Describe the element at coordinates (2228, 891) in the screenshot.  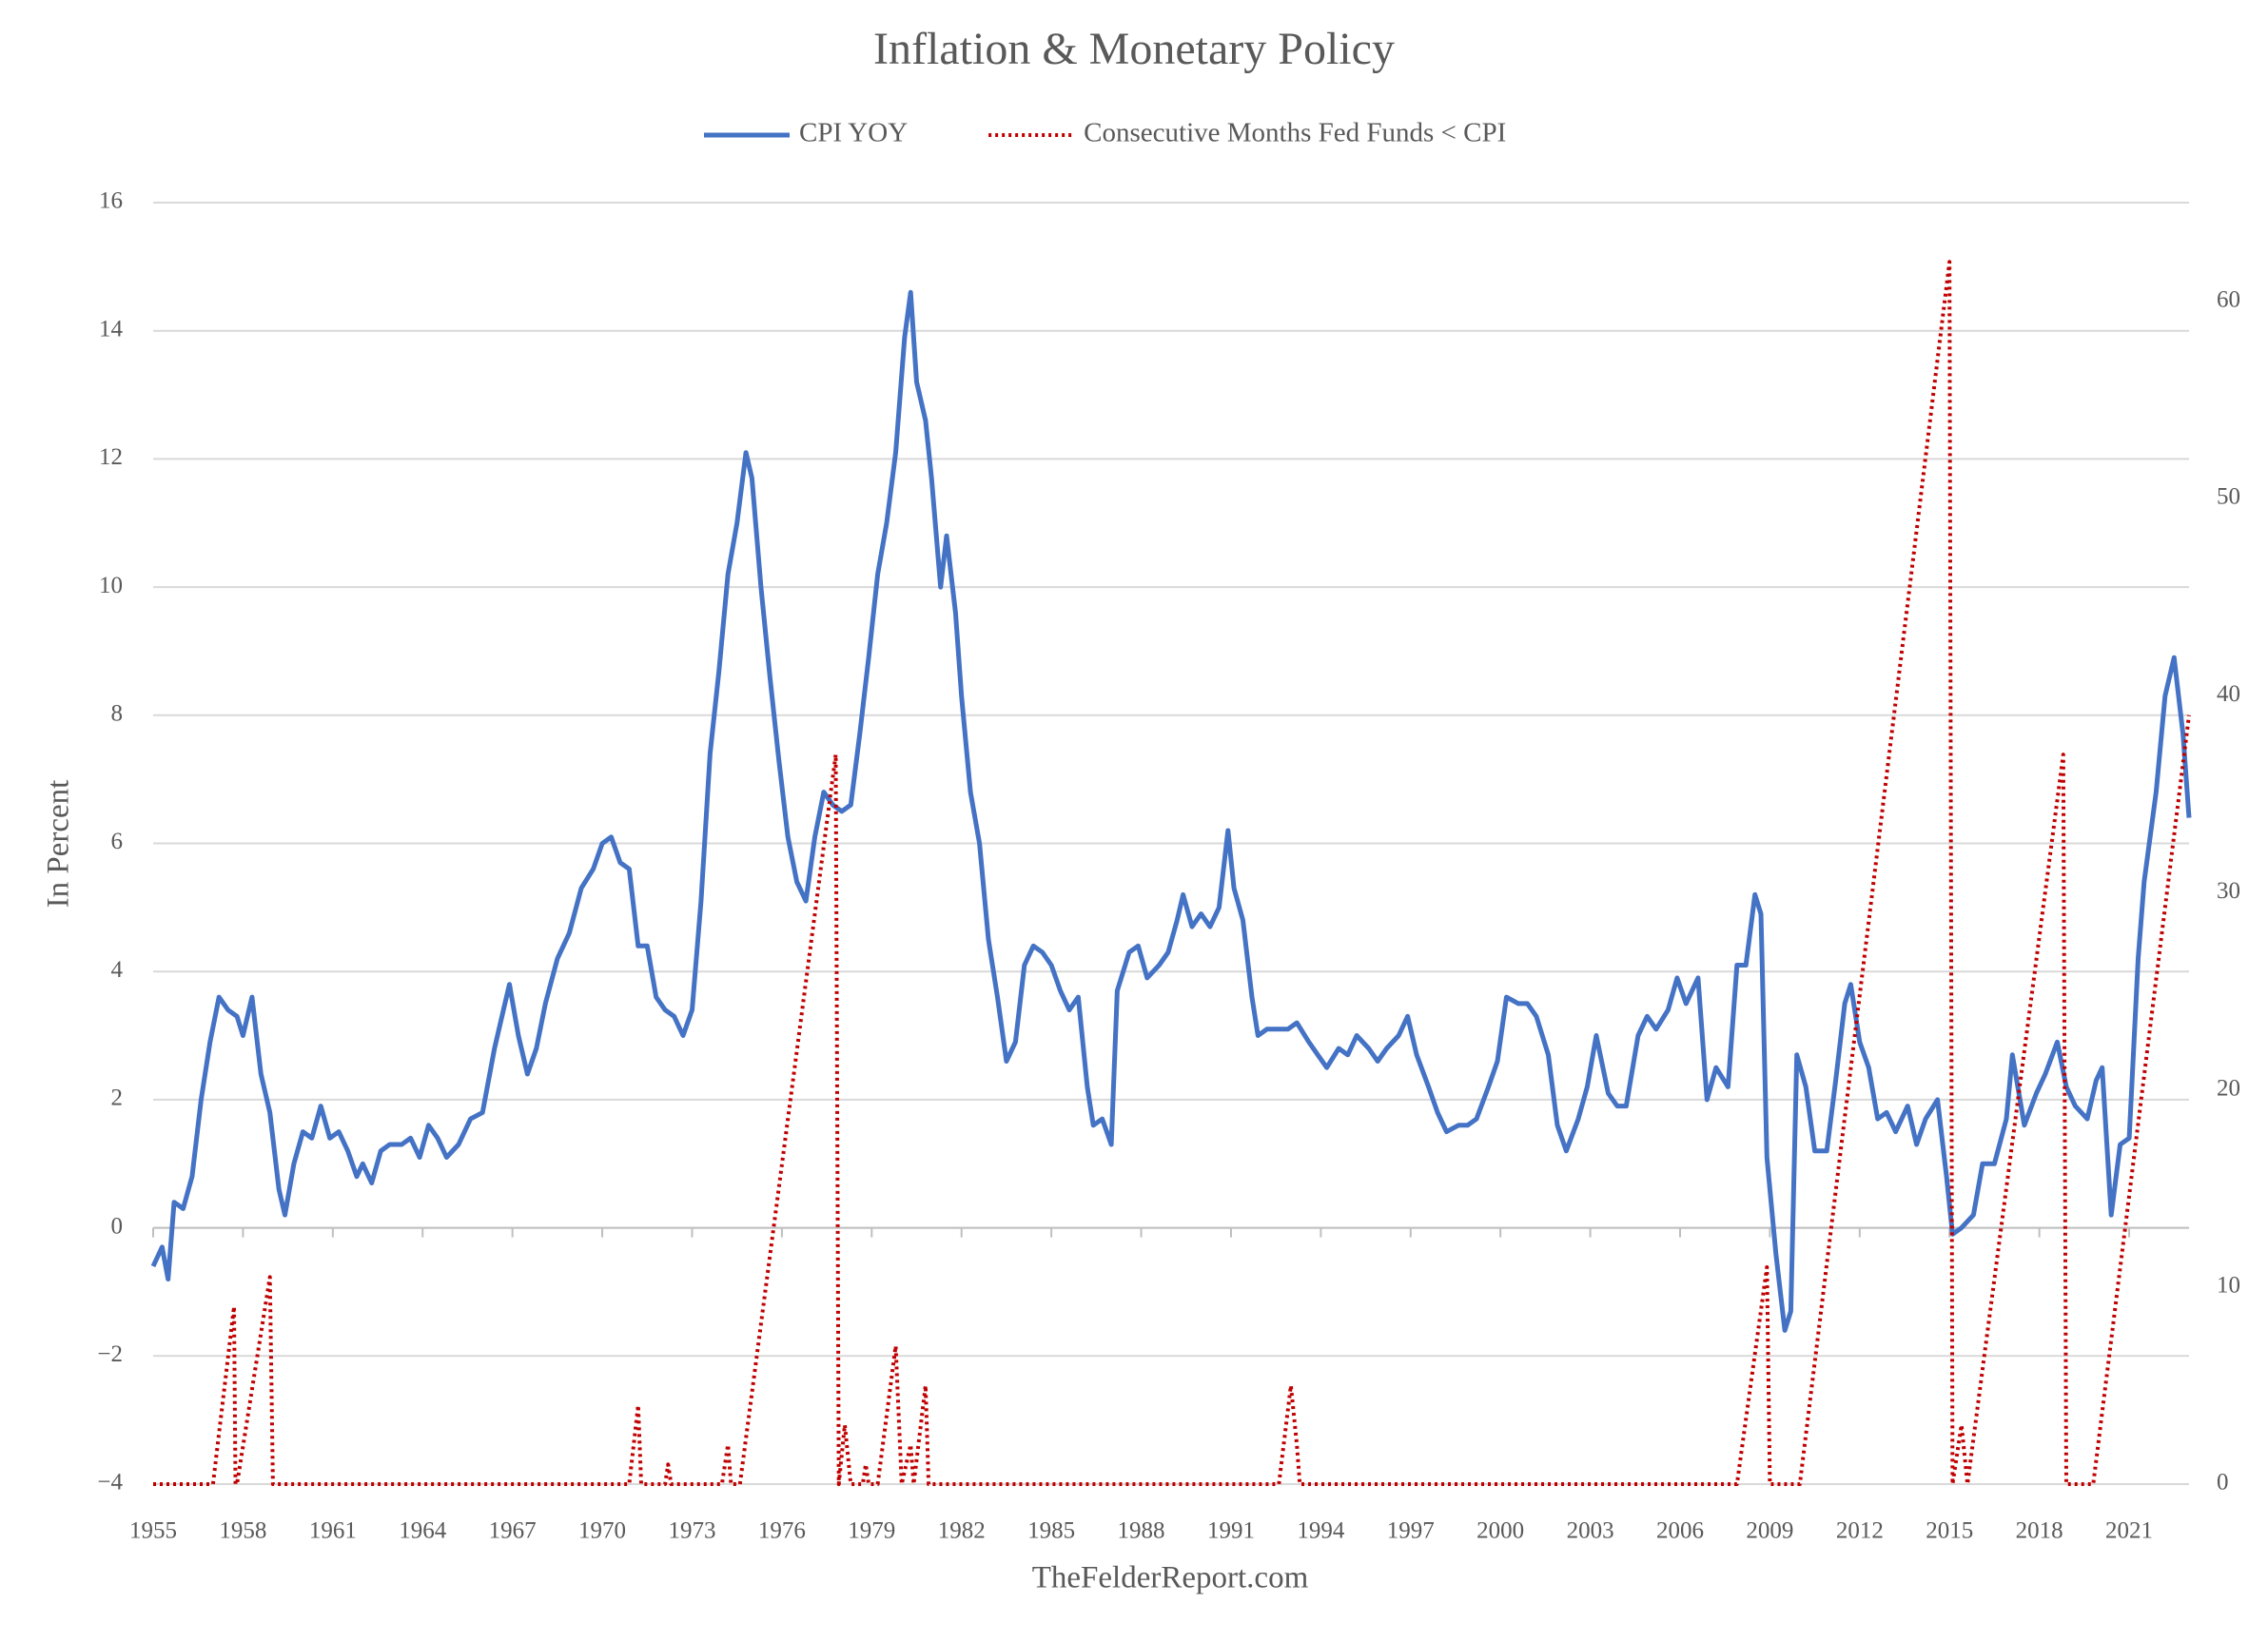
I see `y2-tick-label: 30` at that location.